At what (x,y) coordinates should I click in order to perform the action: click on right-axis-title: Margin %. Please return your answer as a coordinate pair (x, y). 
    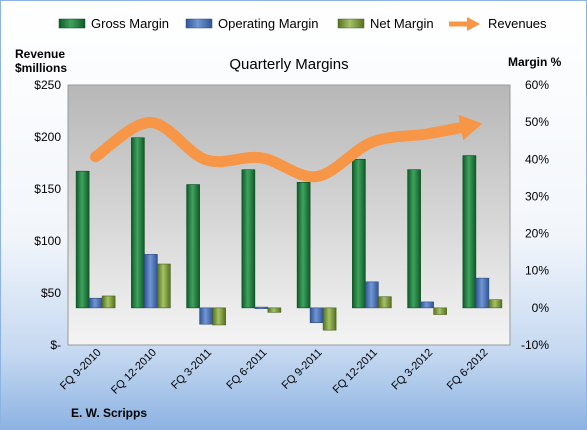
    Looking at the image, I should click on (535, 62).